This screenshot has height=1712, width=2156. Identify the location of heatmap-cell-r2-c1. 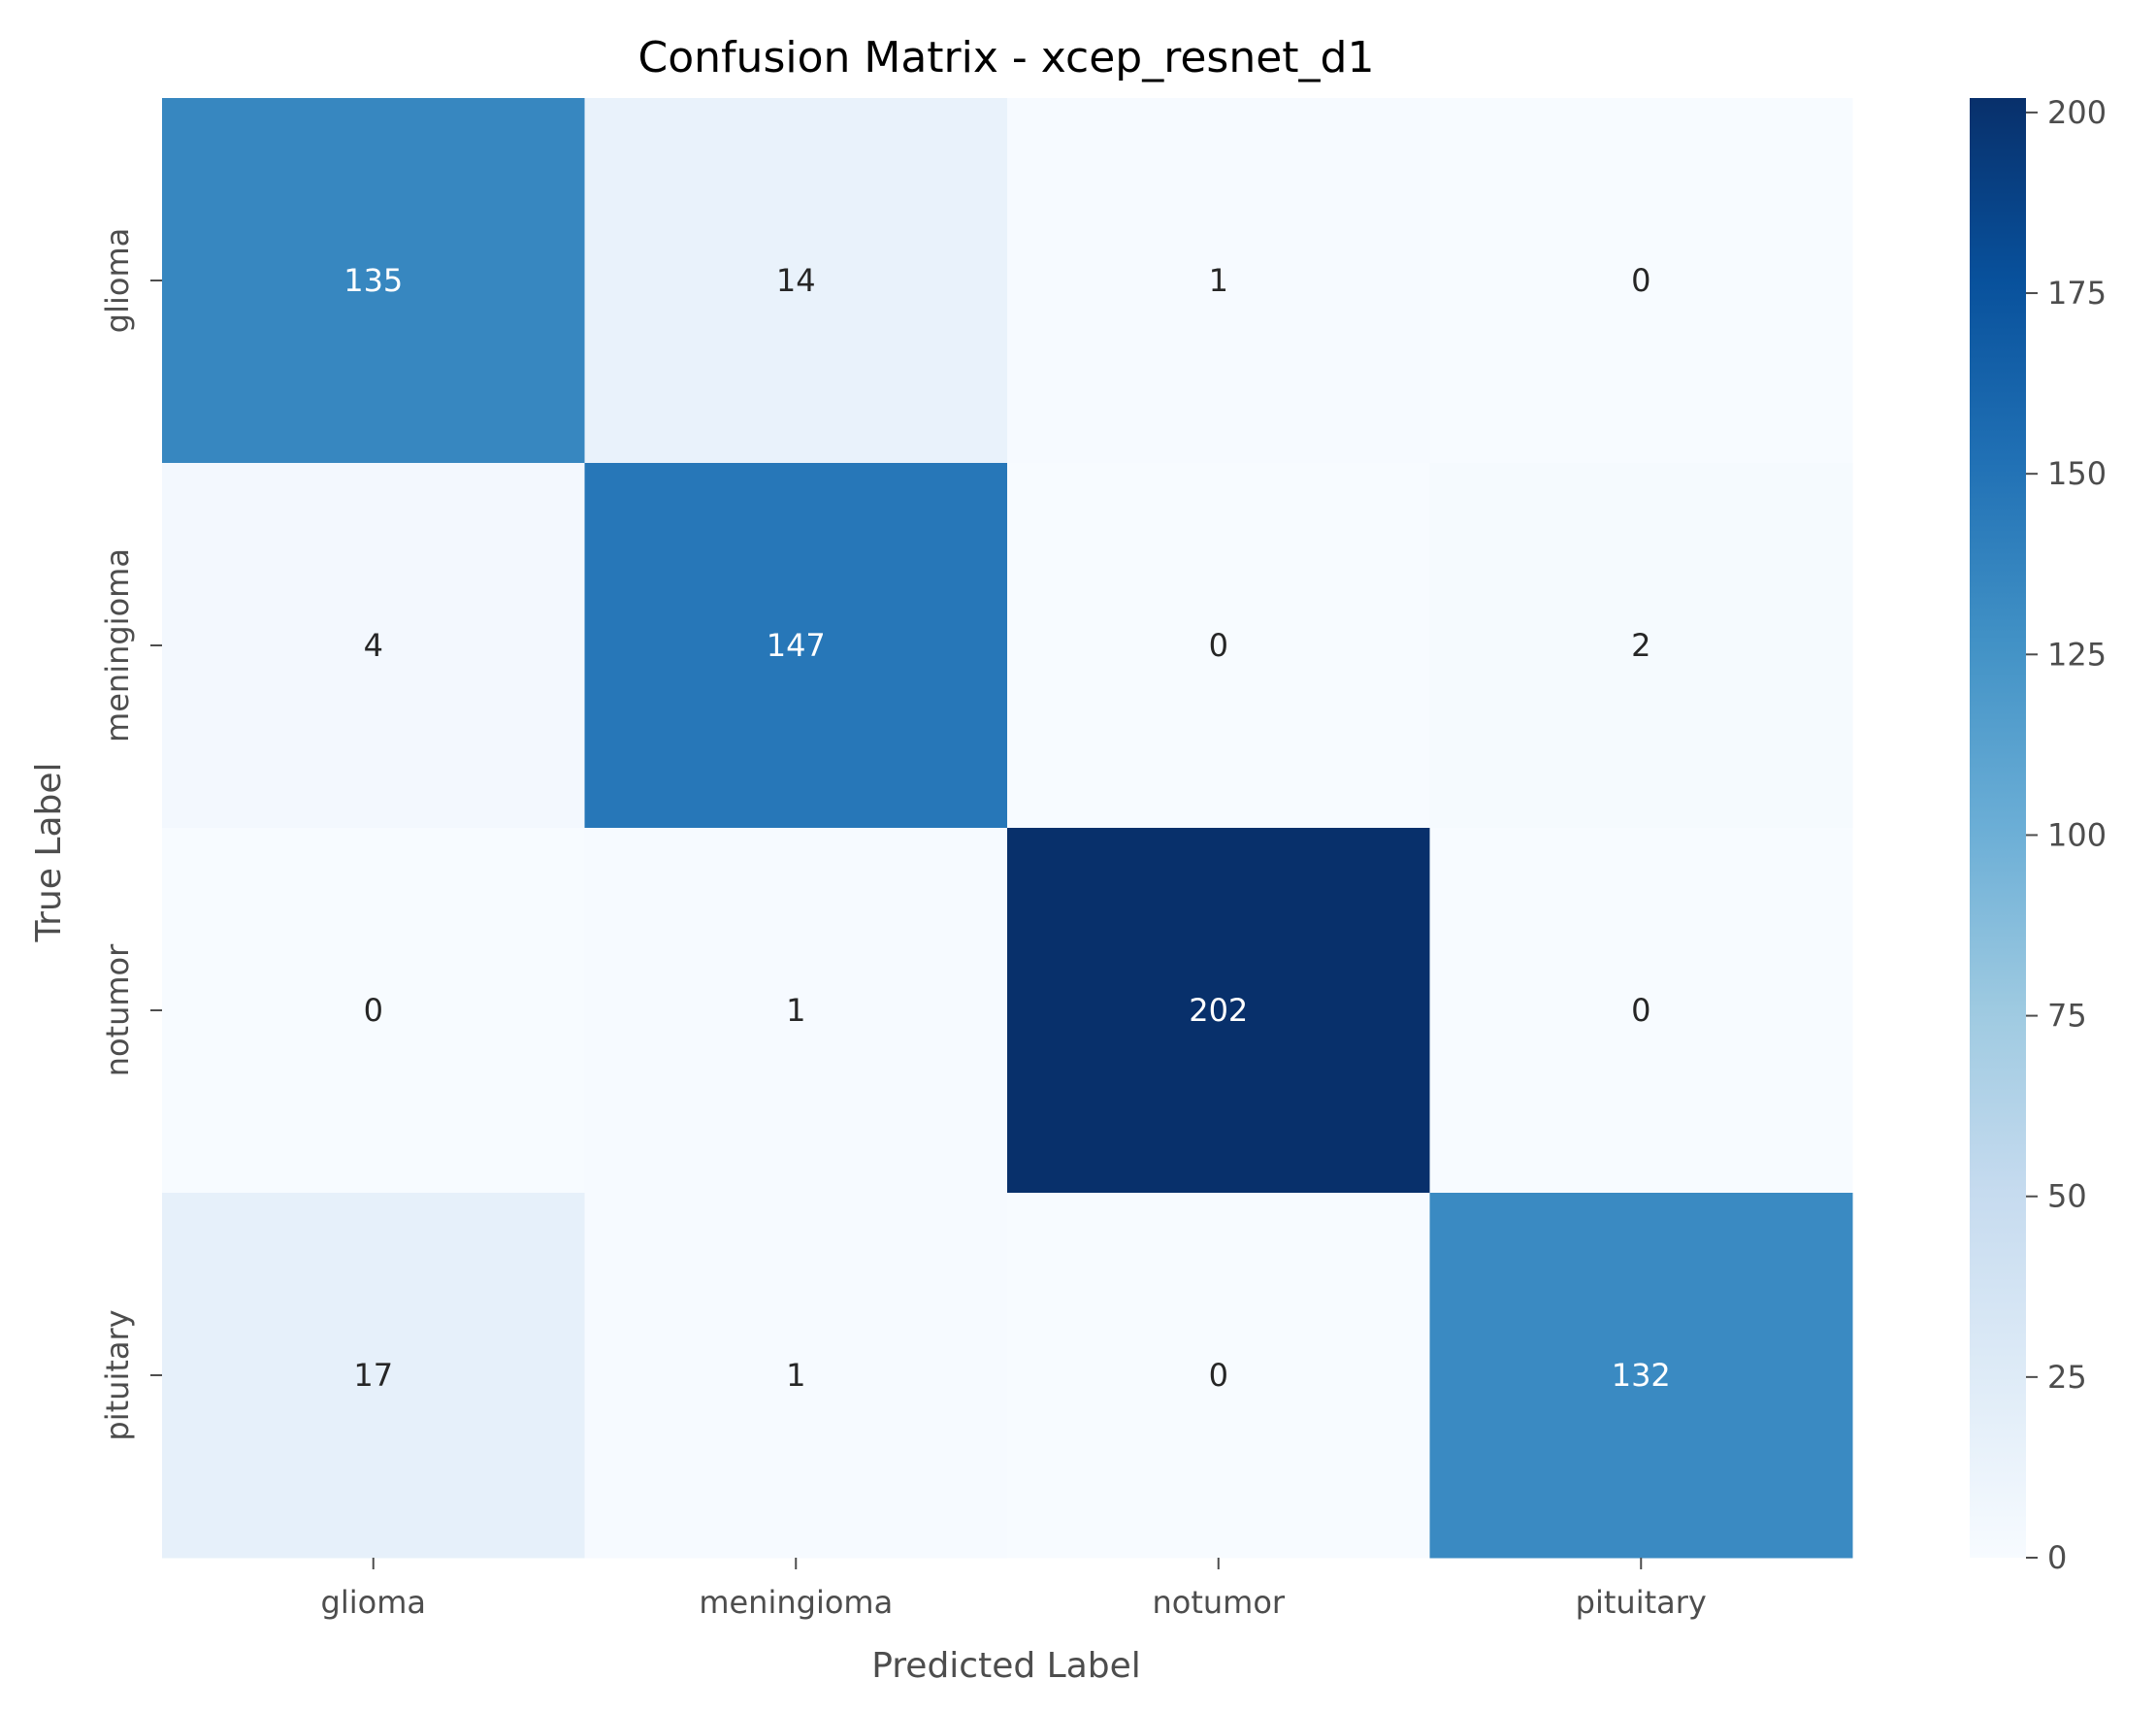
(796, 1011).